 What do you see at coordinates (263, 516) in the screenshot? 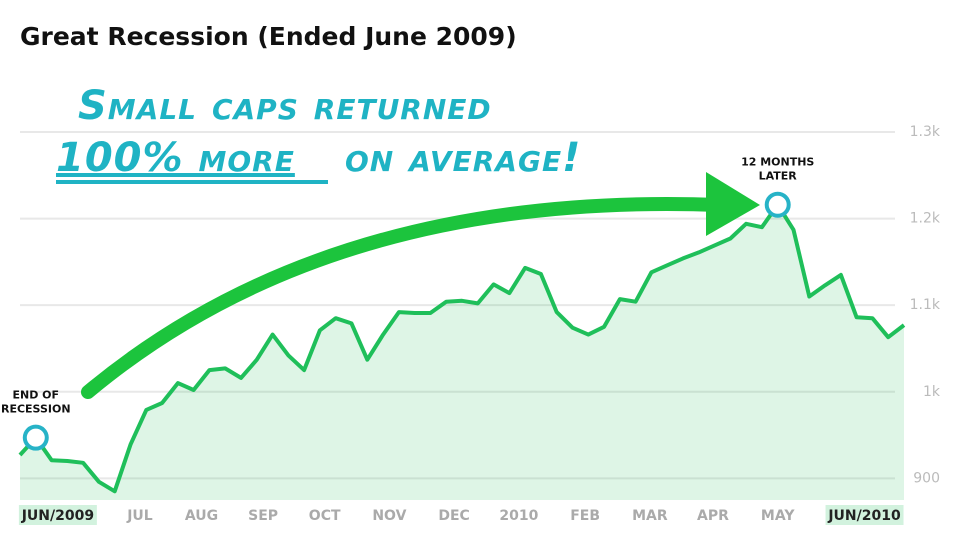
I see `x-tick-label: SEP` at bounding box center [263, 516].